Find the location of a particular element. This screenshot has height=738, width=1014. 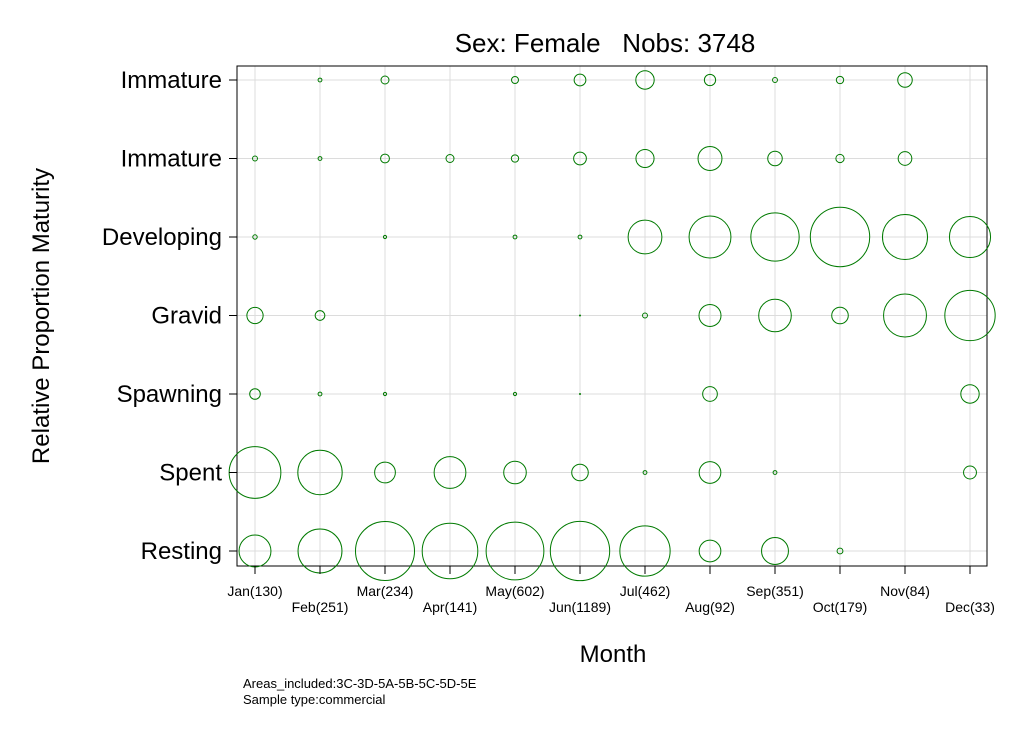

x-tick-label: Oct(179) is located at coordinates (840, 607).